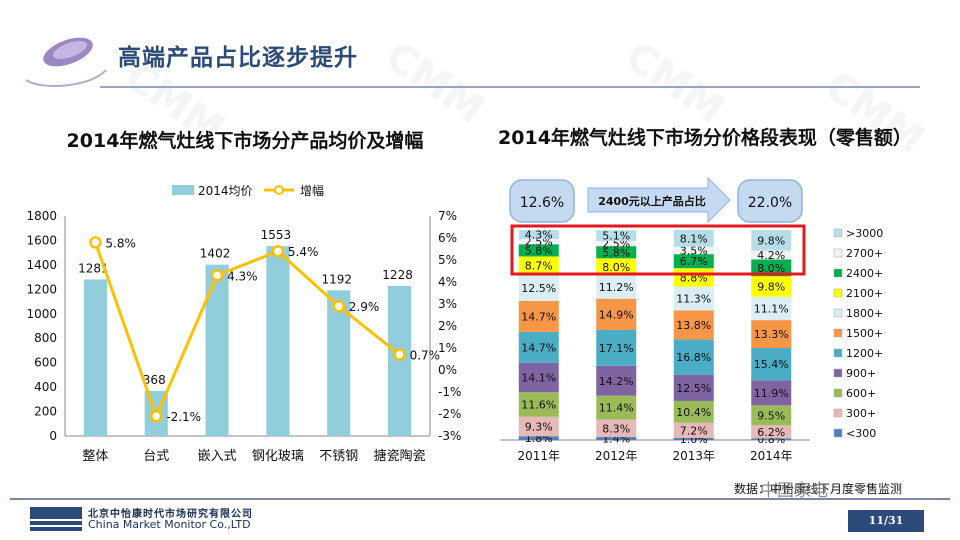 Image resolution: width=960 pixels, height=540 pixels. Describe the element at coordinates (510, 87) in the screenshot. I see `title-divider` at that location.